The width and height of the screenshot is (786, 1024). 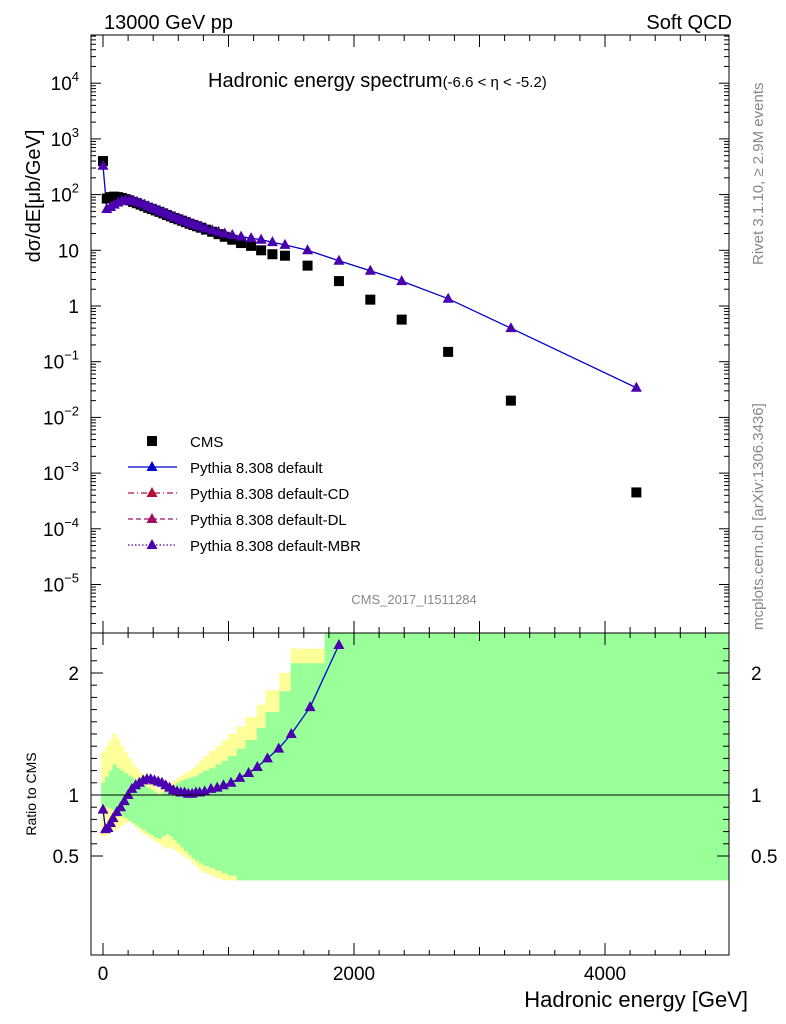 I want to click on ratio-y-tick-label-right: 0.5, so click(x=764, y=857).